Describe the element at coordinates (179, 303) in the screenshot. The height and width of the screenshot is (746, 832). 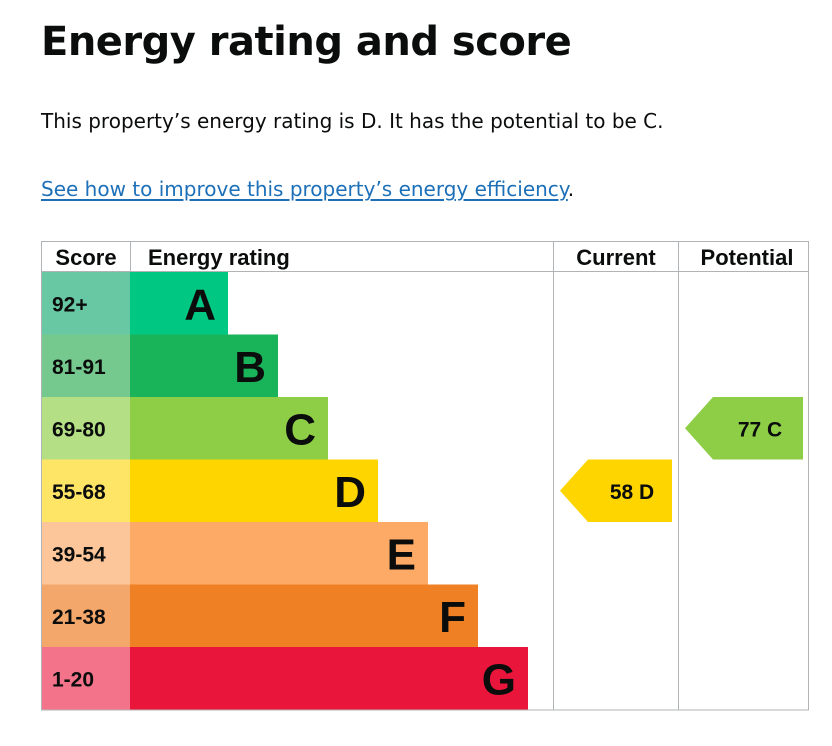
I see `rating-bar-a` at that location.